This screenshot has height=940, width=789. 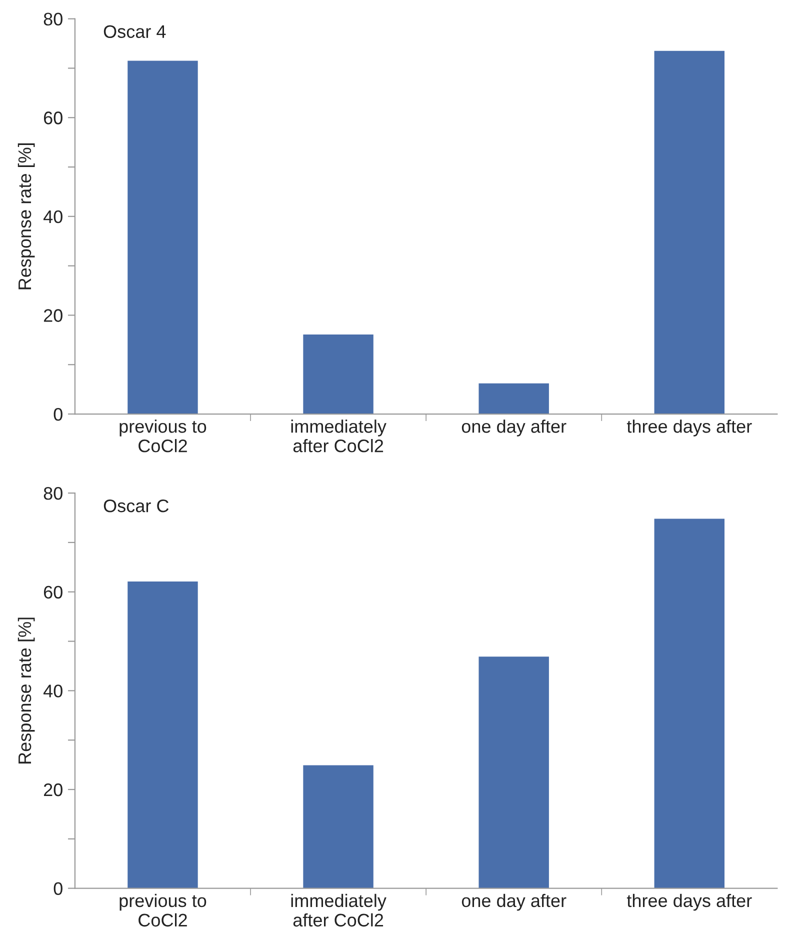 What do you see at coordinates (135, 31) in the screenshot?
I see `chart-title: Oscar 4` at bounding box center [135, 31].